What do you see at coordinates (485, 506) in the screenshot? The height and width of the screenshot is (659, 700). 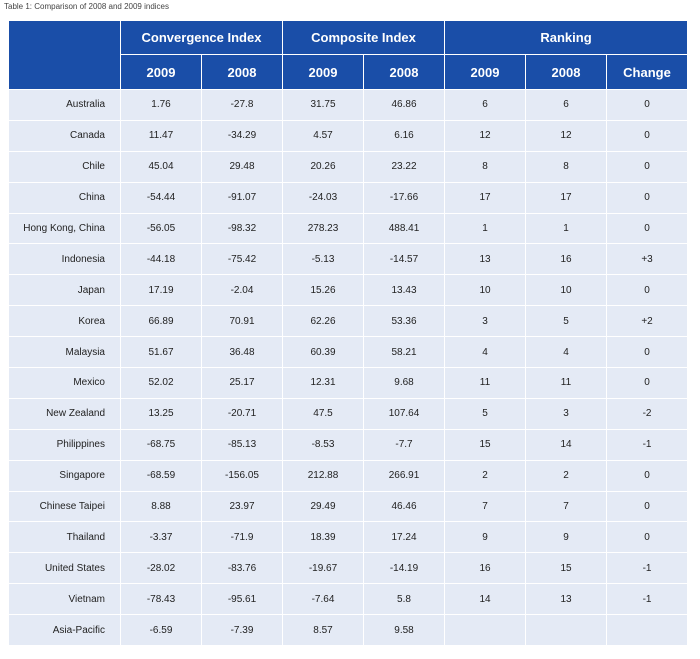 I see `ranking-2009-cell: 7` at bounding box center [485, 506].